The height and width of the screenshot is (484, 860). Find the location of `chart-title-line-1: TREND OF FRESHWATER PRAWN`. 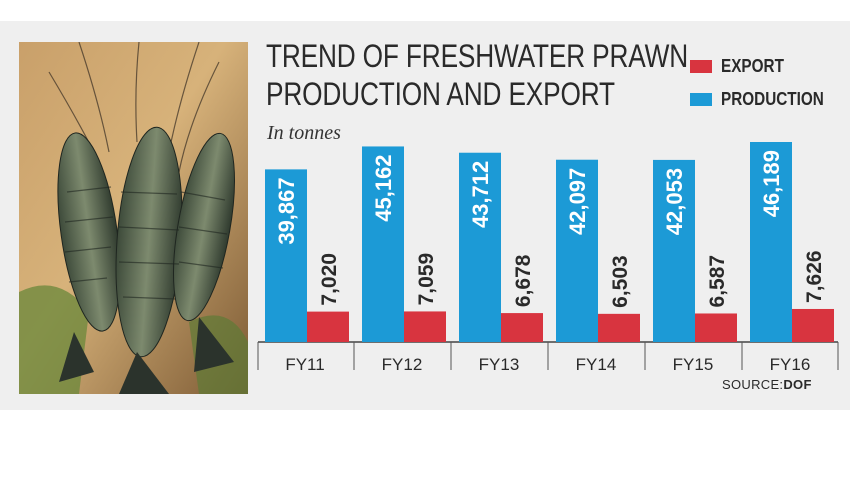

chart-title-line-1: TREND OF FRESHWATER PRAWN is located at coordinates (477, 56).